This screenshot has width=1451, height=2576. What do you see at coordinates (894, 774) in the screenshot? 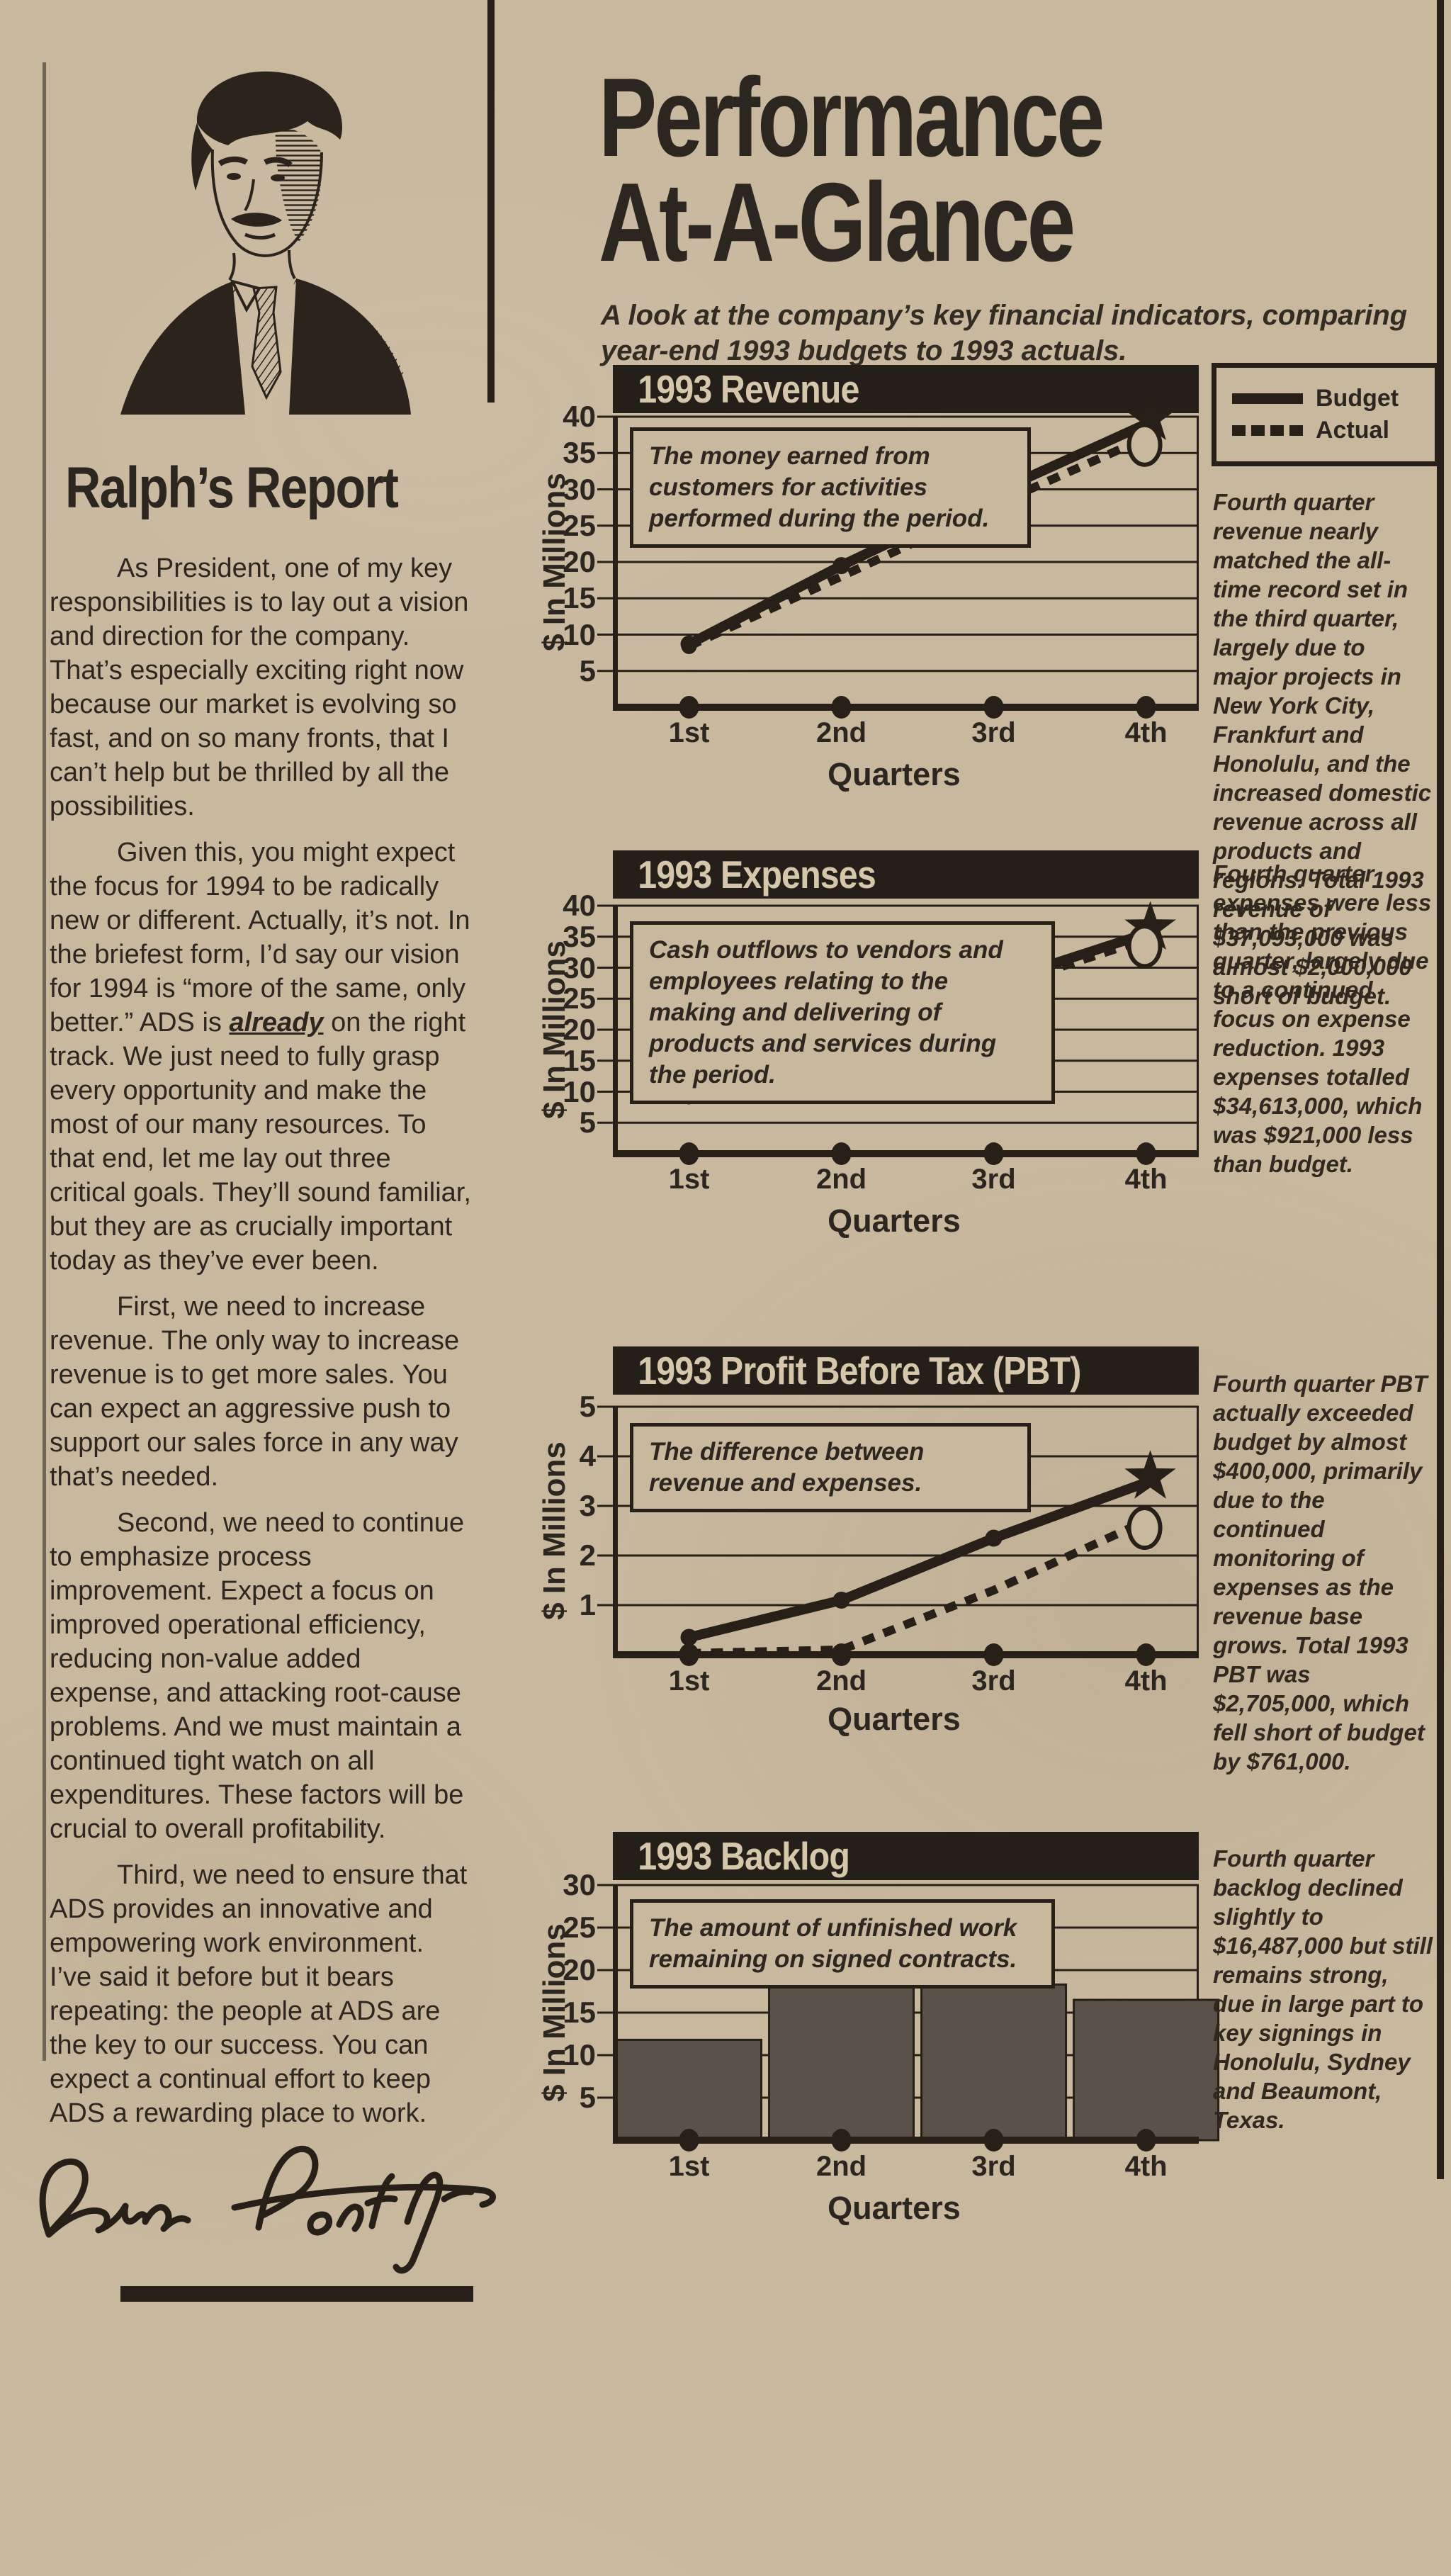
I see `chart-revenue-xaxis-title: Quarters` at bounding box center [894, 774].